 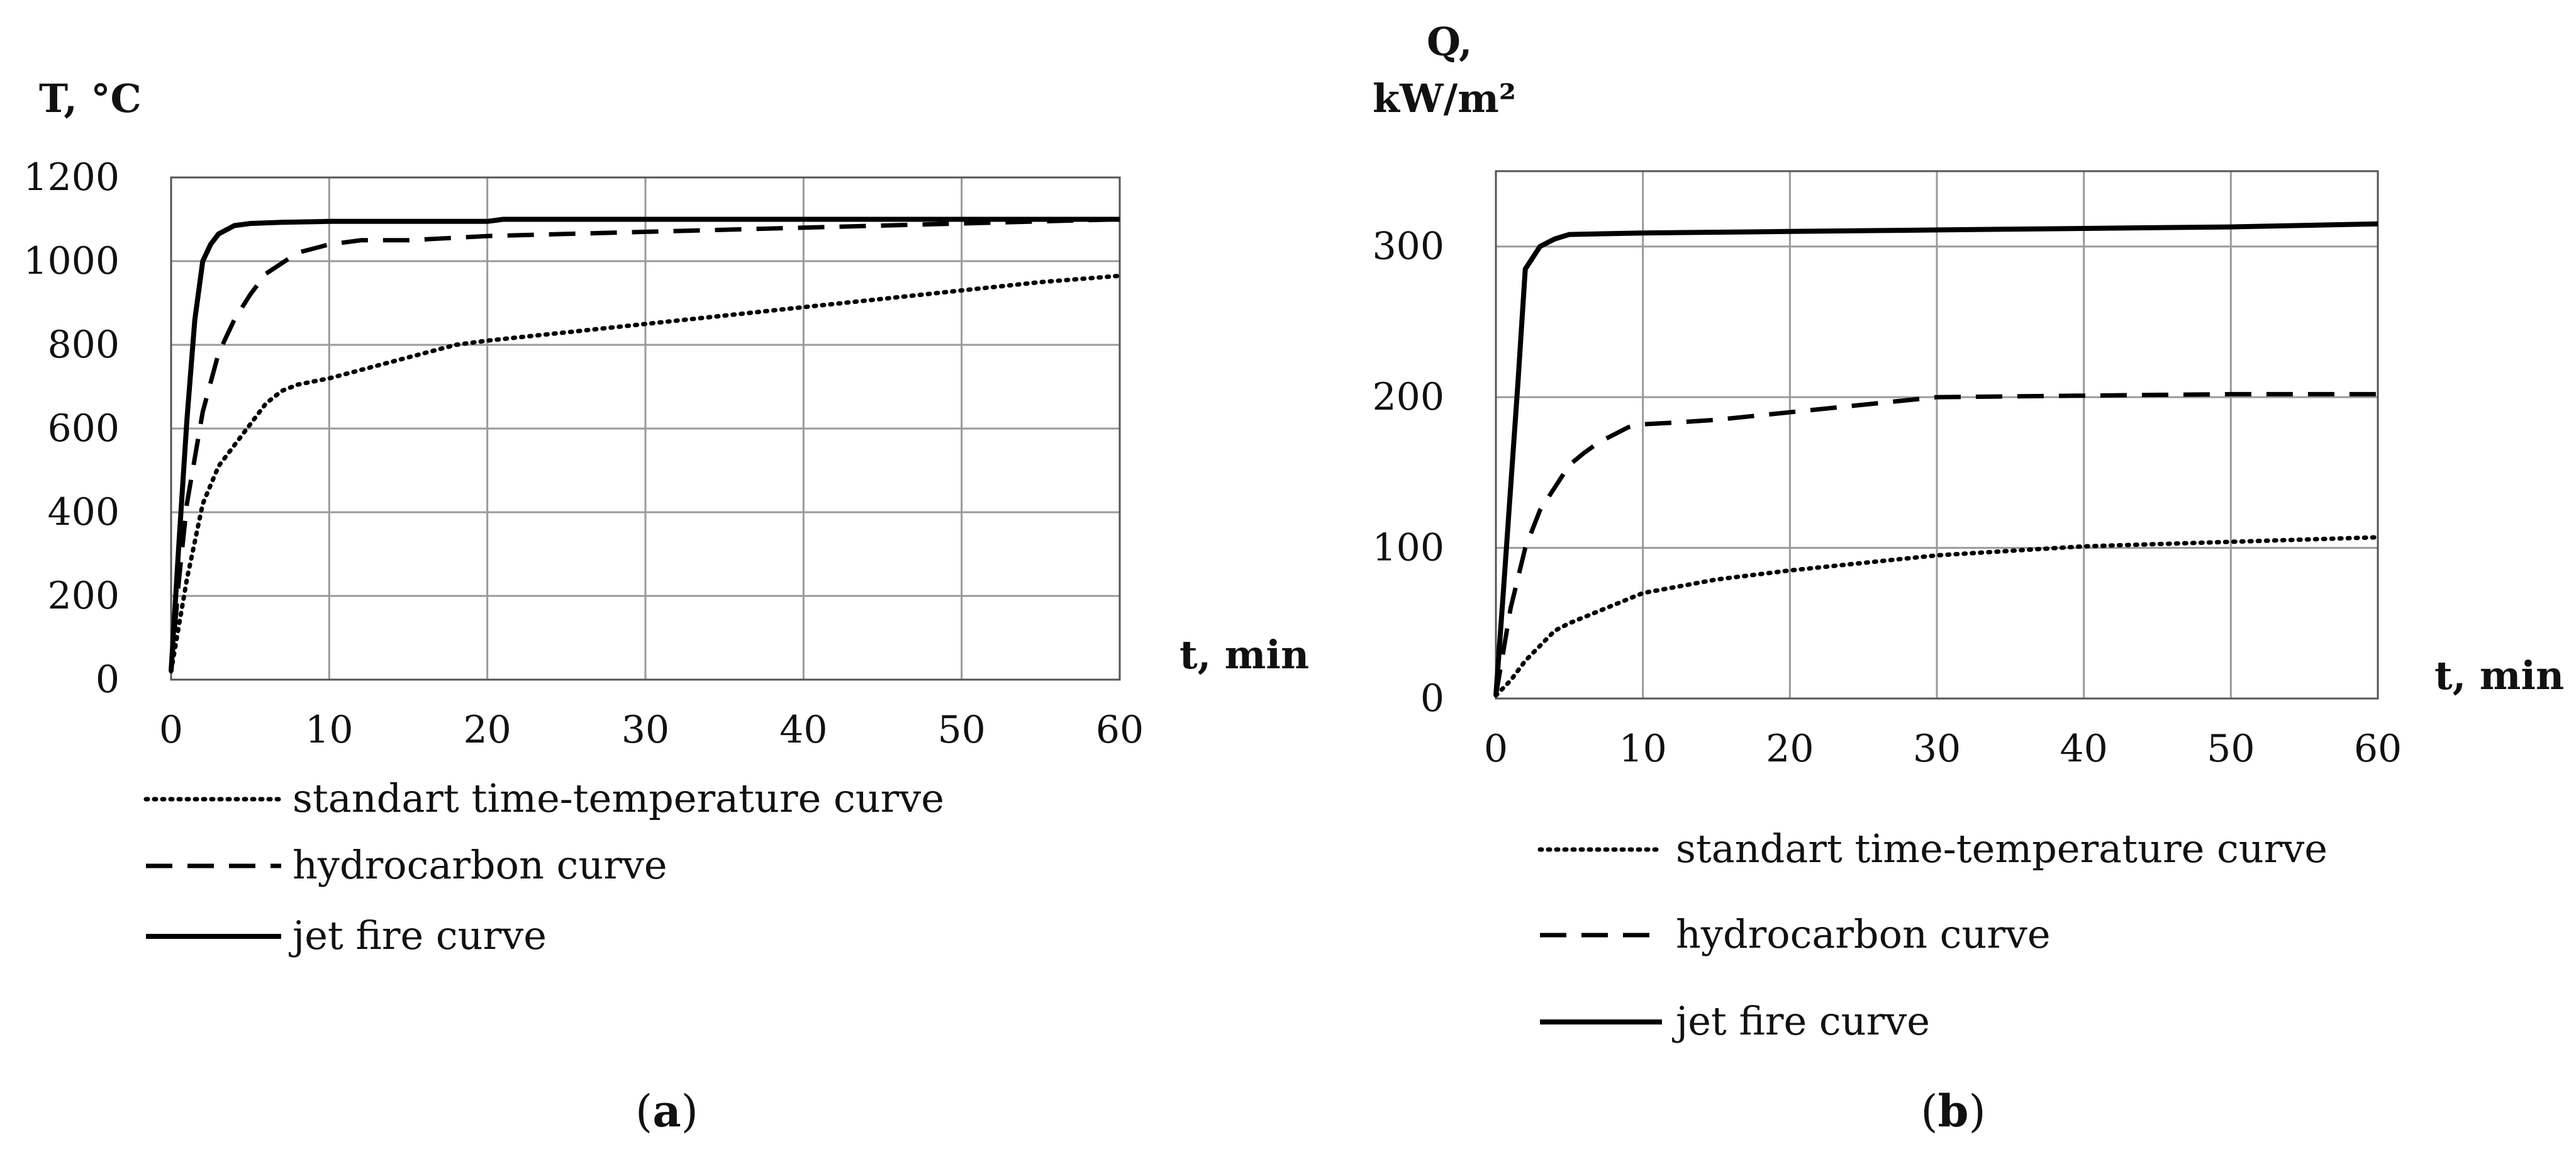 What do you see at coordinates (1863, 934) in the screenshot?
I see `b-legend-label: hydrocarbon curve` at bounding box center [1863, 934].